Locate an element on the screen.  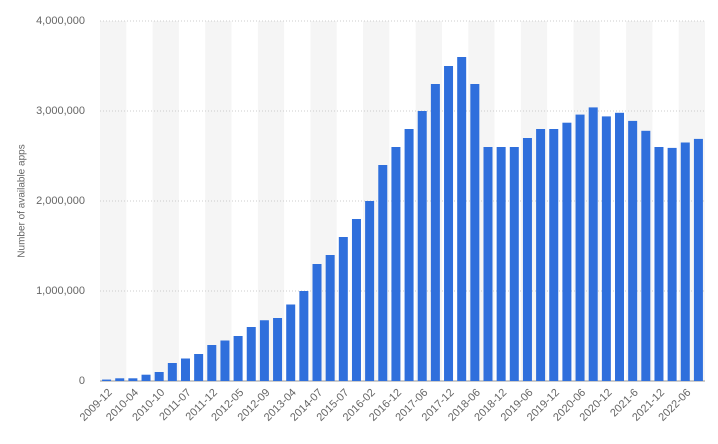
y-tick-label: 1,000,000 is located at coordinates (60, 291).